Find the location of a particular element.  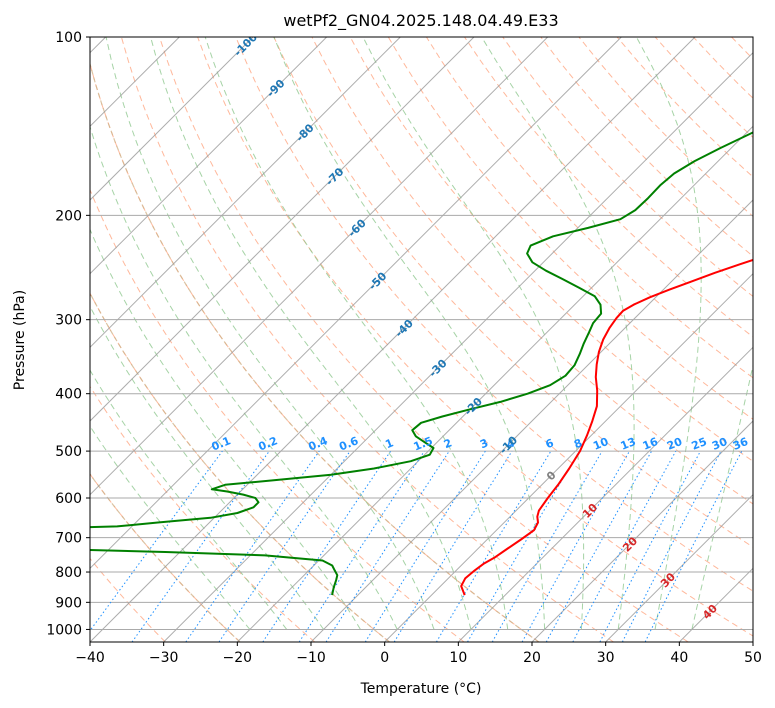

mixing-ratio-label: 16 is located at coordinates (650, 444).